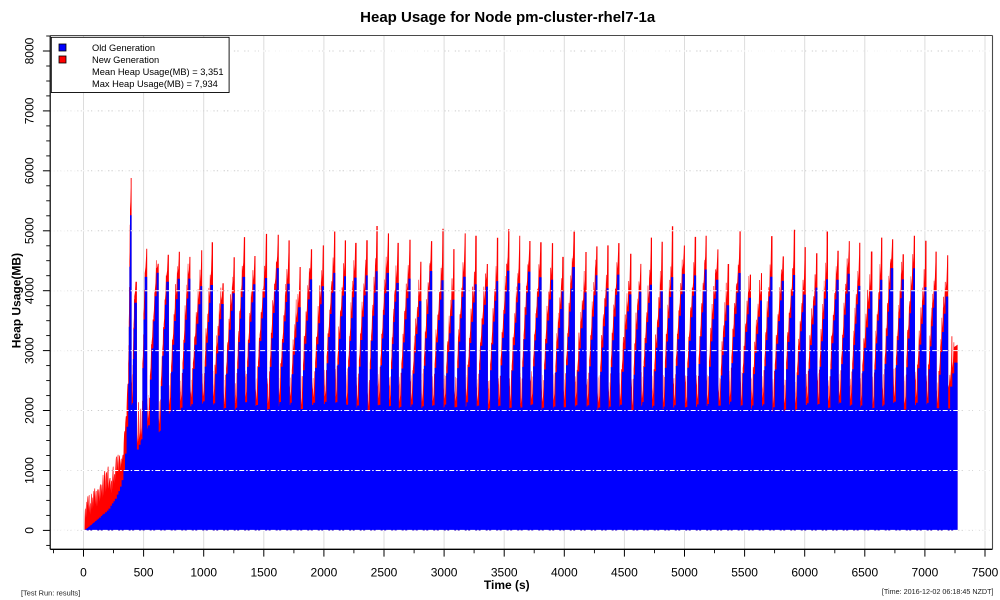  I want to click on svg-text: Mean Heap Usage(MB) = 3,351, so click(158, 72).